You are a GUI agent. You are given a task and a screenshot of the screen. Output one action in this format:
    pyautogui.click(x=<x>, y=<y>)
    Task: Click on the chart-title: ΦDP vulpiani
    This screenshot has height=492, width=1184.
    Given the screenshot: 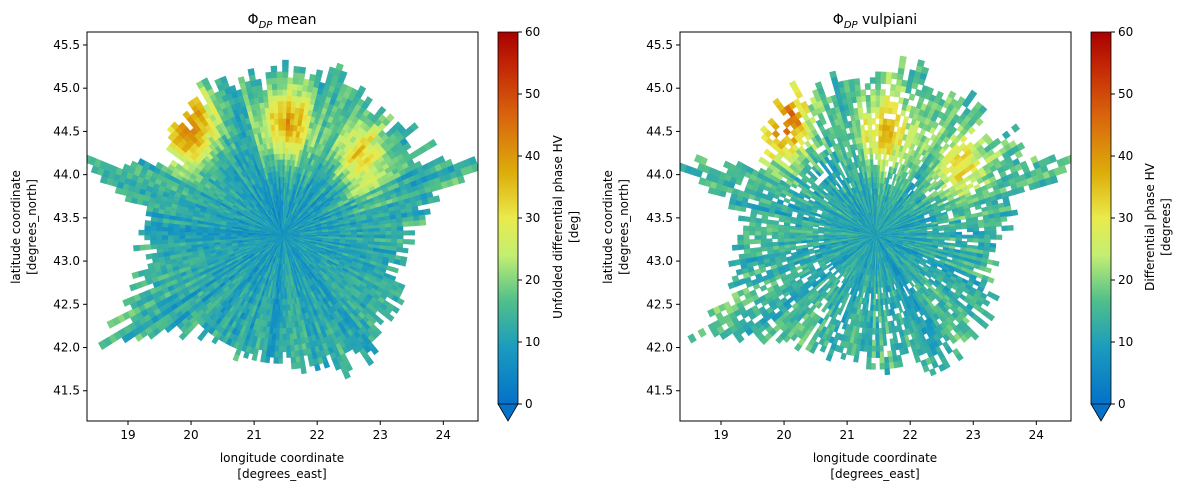 What is the action you would take?
    pyautogui.click(x=875, y=21)
    